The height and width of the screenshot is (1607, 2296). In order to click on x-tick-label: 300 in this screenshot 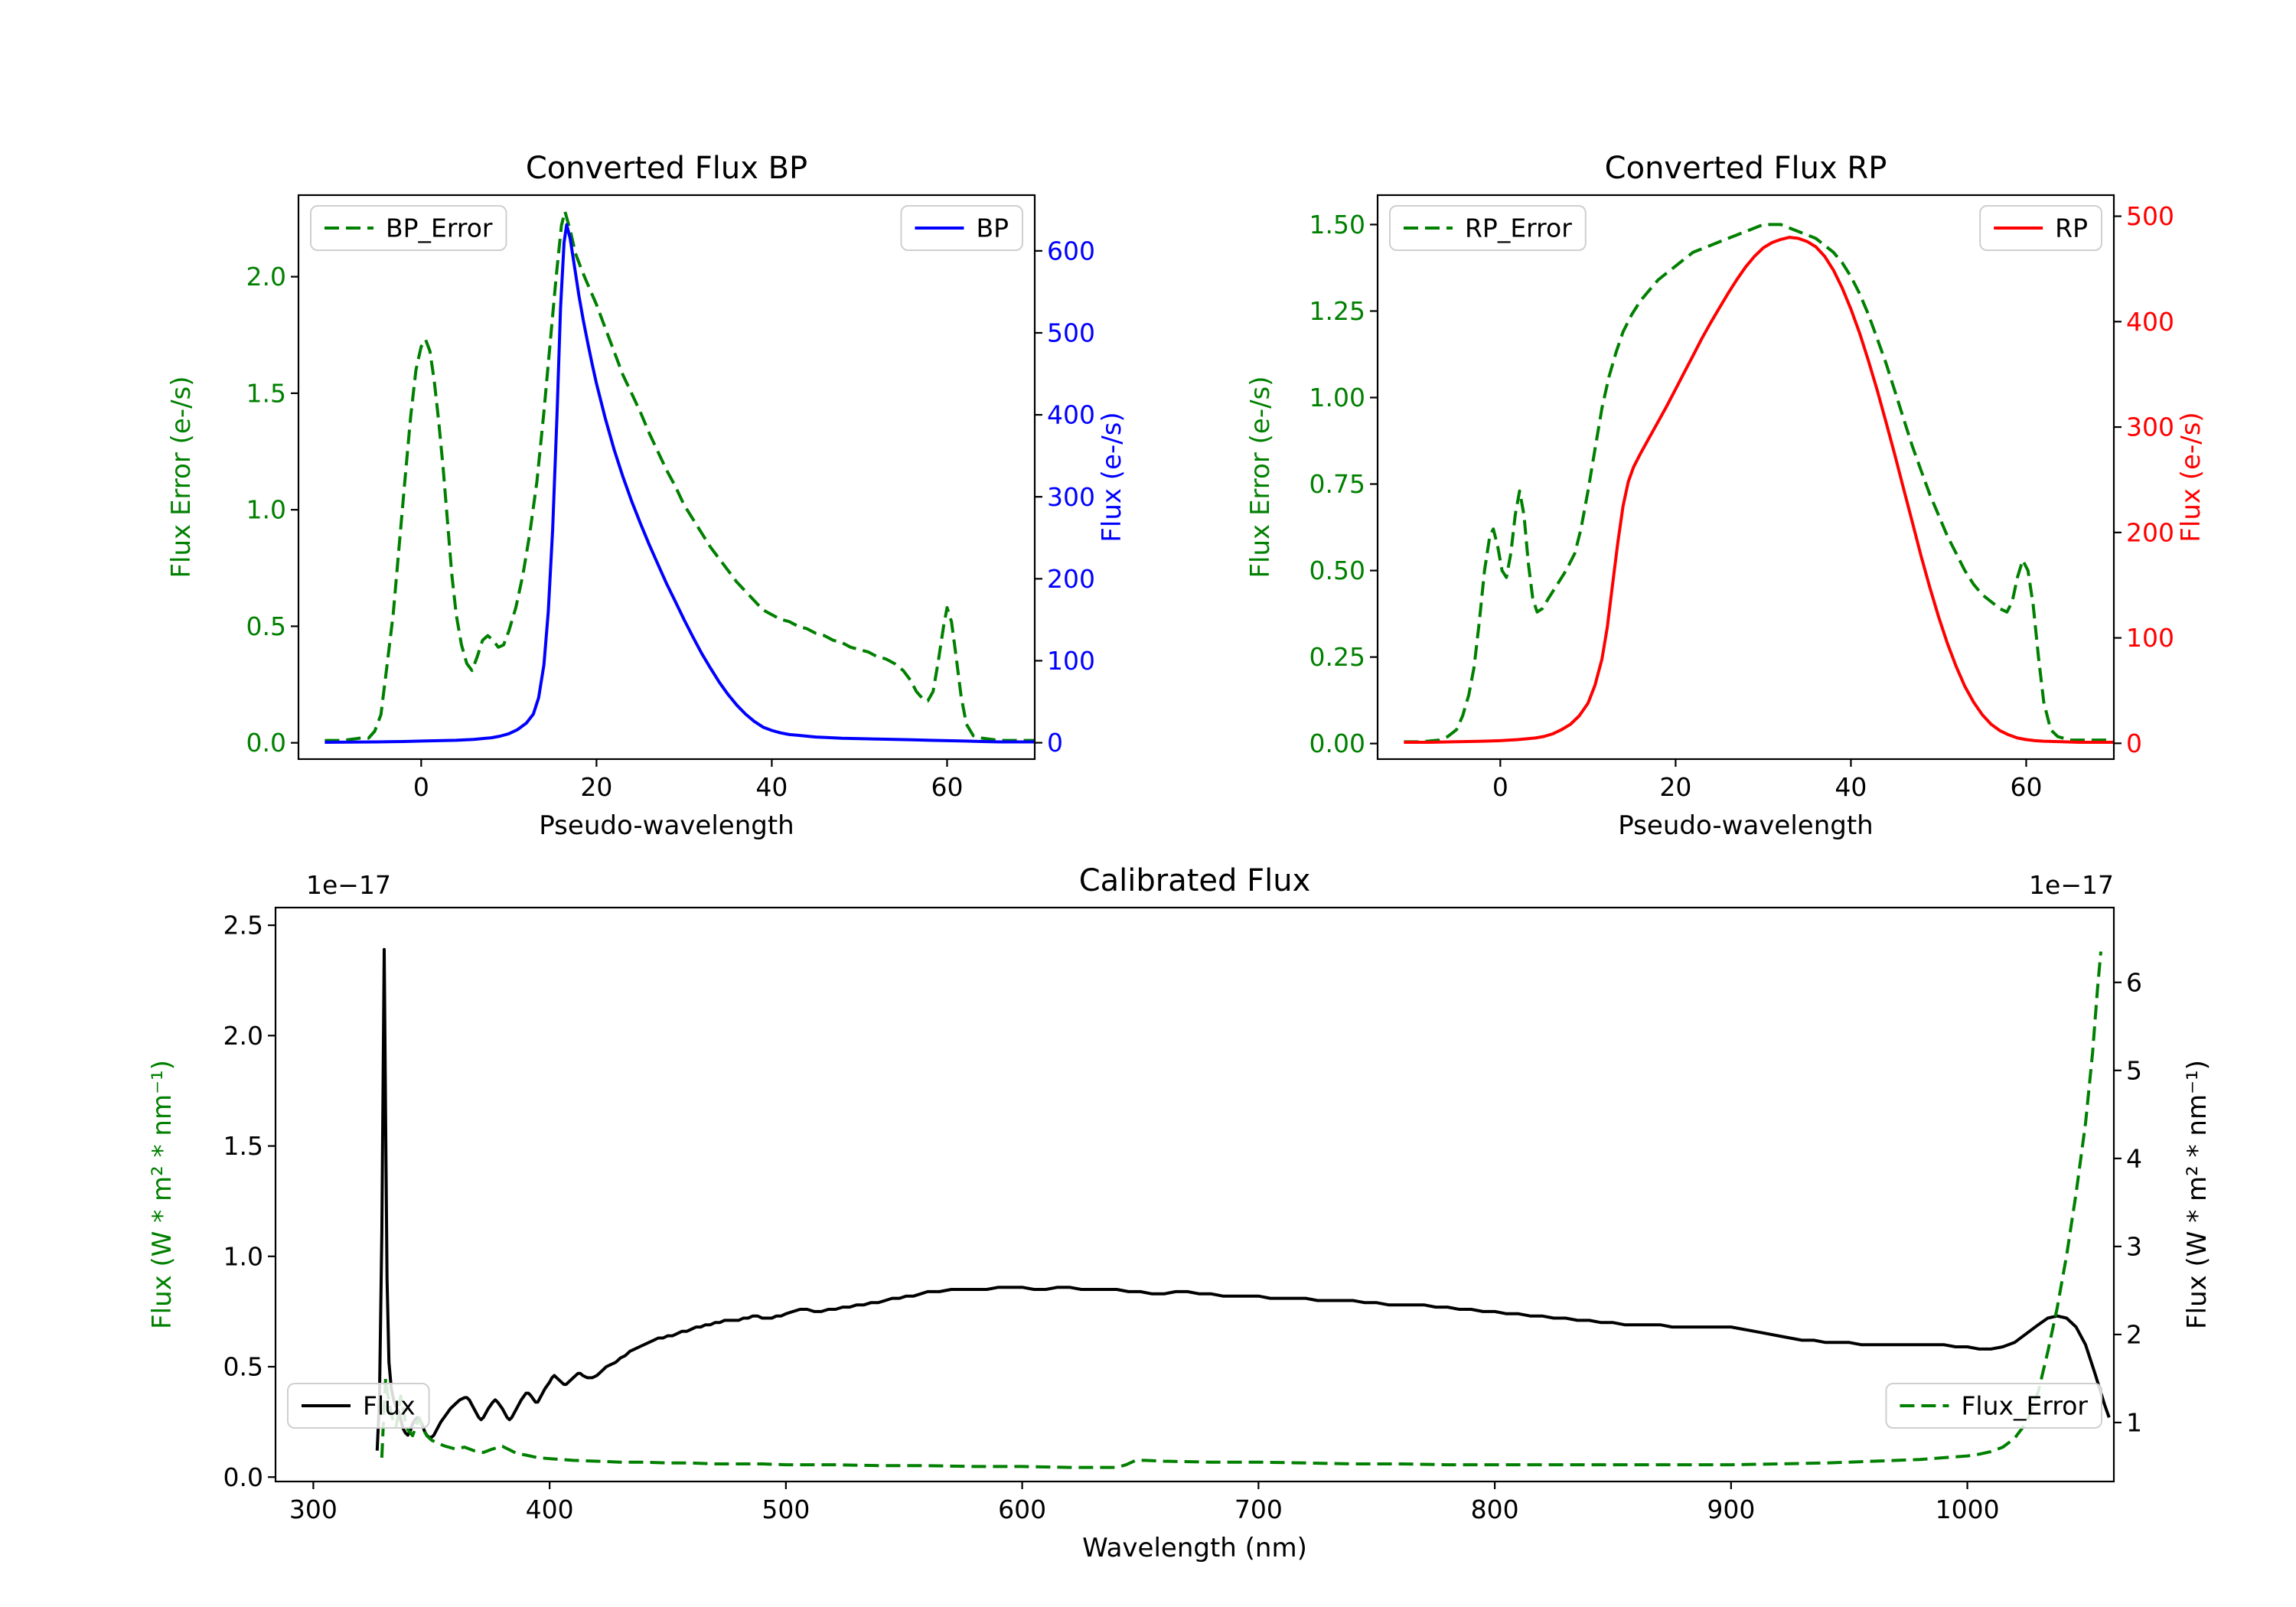, I will do `click(313, 1509)`.